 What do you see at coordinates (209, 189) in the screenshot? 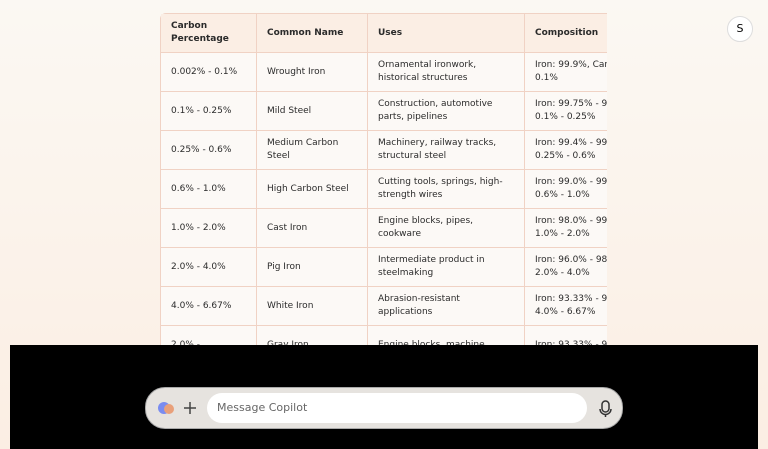
I see `table-cell: 0.6% - 1.0%` at bounding box center [209, 189].